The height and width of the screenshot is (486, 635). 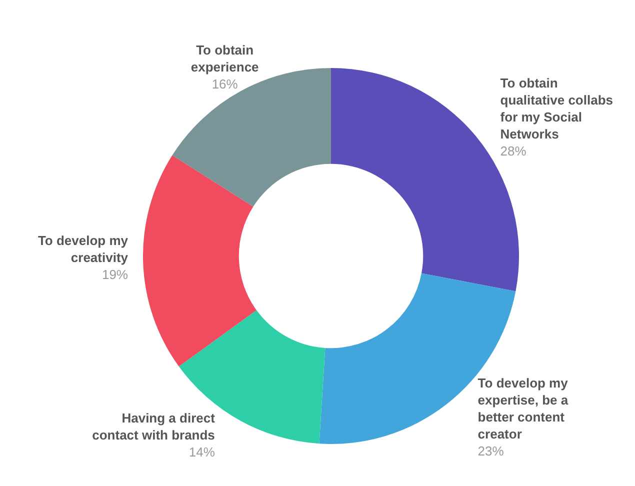 I want to click on slice-label: To develop my expertise, be a better content creator, so click(x=523, y=408).